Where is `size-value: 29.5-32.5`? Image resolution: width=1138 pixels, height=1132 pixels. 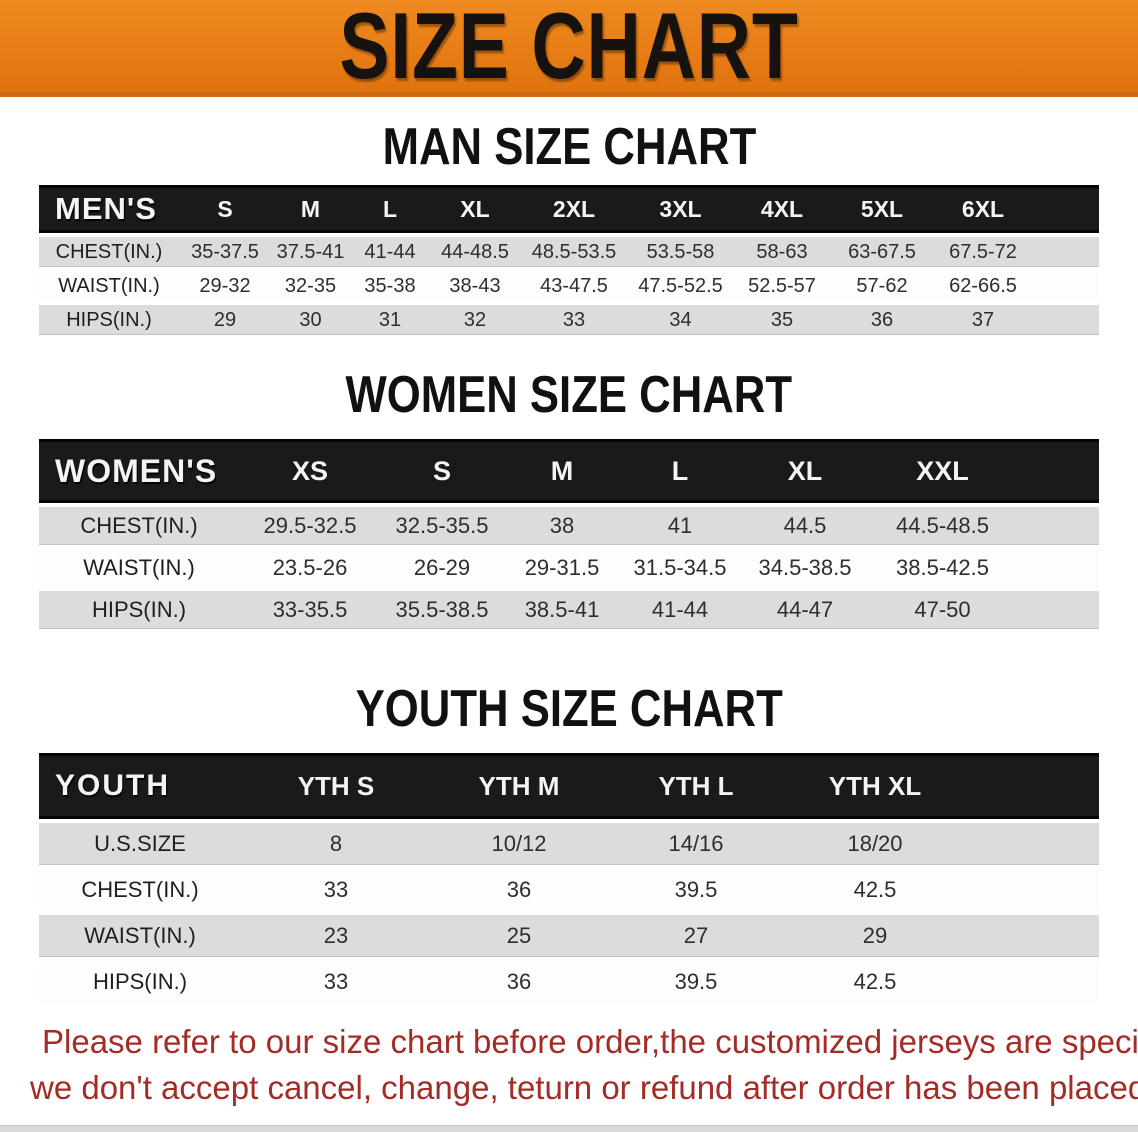
size-value: 29.5-32.5 is located at coordinates (310, 526).